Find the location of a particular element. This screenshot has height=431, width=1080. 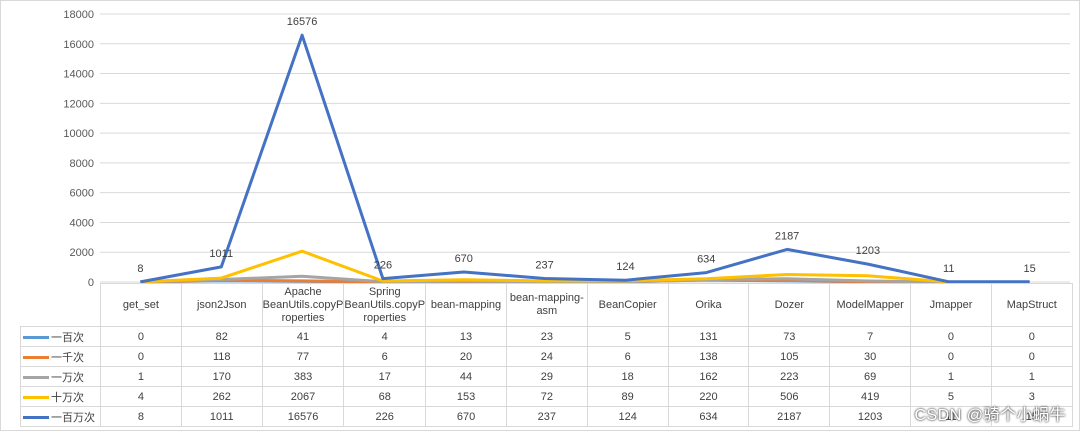

table-cell: 2067 is located at coordinates (303, 396).